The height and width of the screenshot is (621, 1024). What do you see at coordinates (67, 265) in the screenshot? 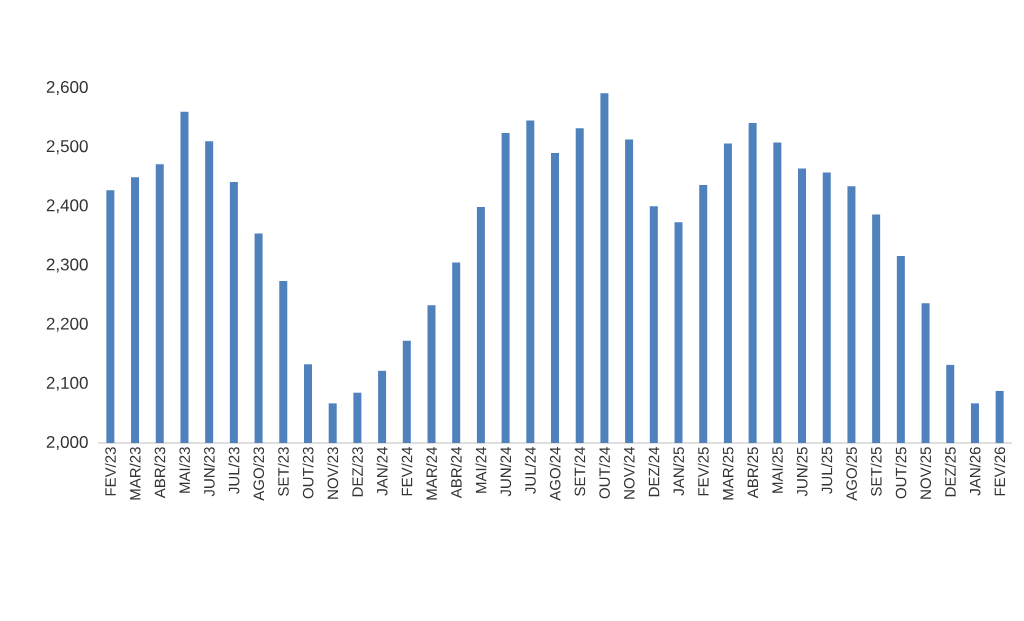
I see `y-tick-label: 2,300` at bounding box center [67, 265].